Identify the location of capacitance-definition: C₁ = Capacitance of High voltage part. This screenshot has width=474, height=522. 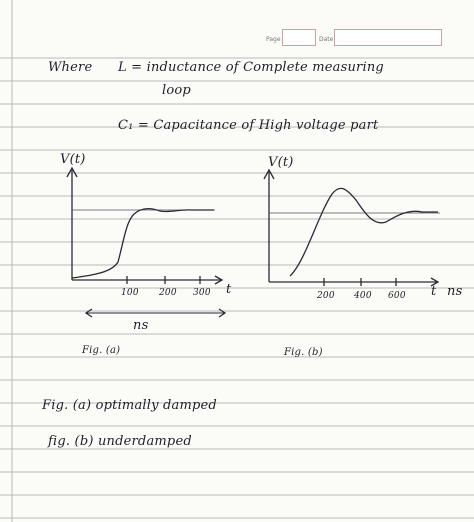
(248, 125).